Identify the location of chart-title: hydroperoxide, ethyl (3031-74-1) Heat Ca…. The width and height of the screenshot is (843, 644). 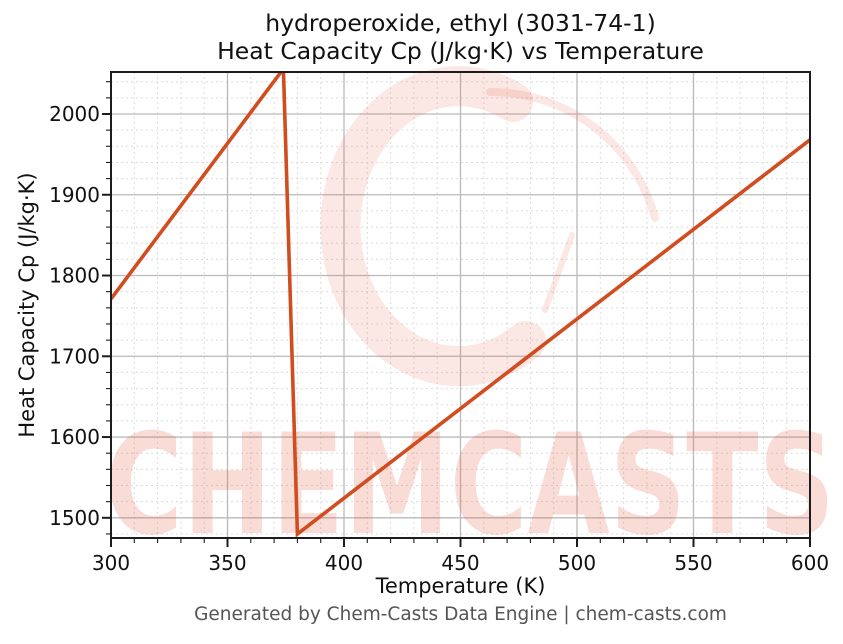
(460, 37).